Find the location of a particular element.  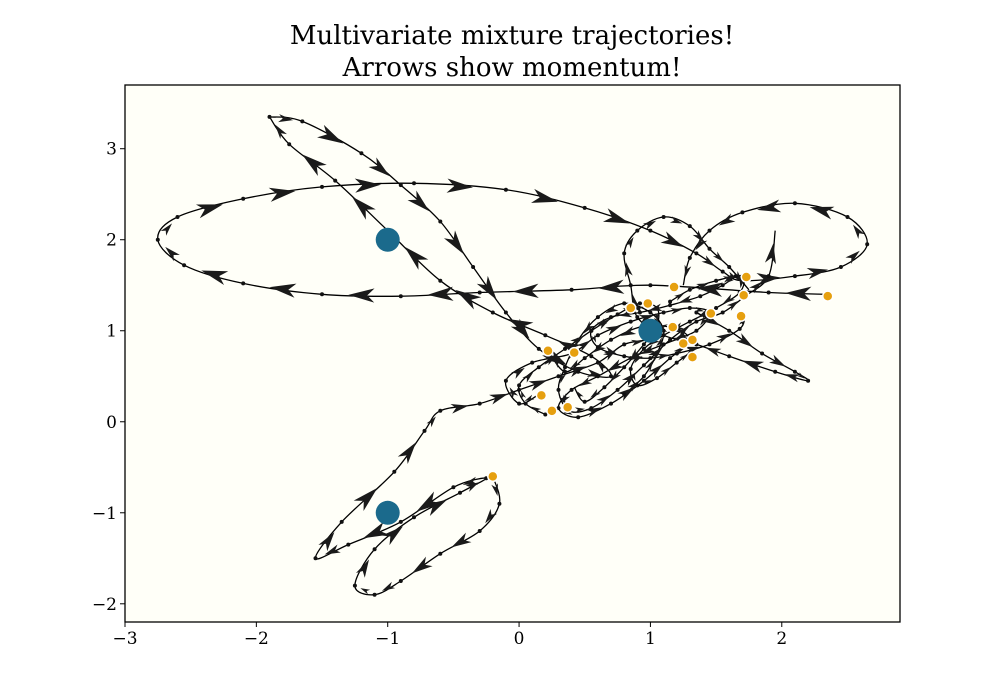

x-tick-label: −1 is located at coordinates (387, 639).